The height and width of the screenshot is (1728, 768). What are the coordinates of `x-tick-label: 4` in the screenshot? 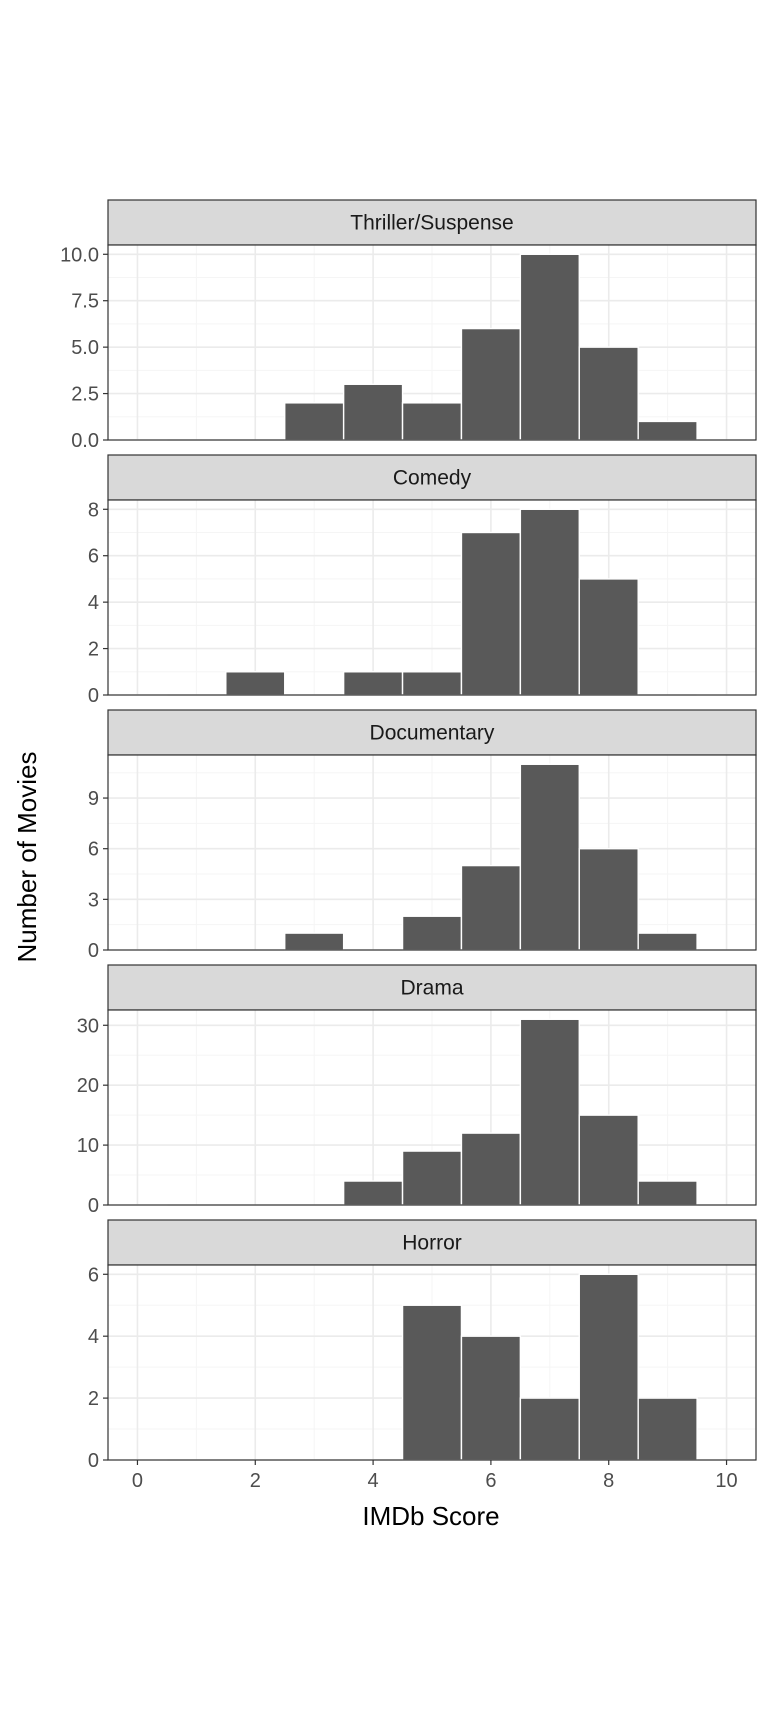 It's located at (373, 1481).